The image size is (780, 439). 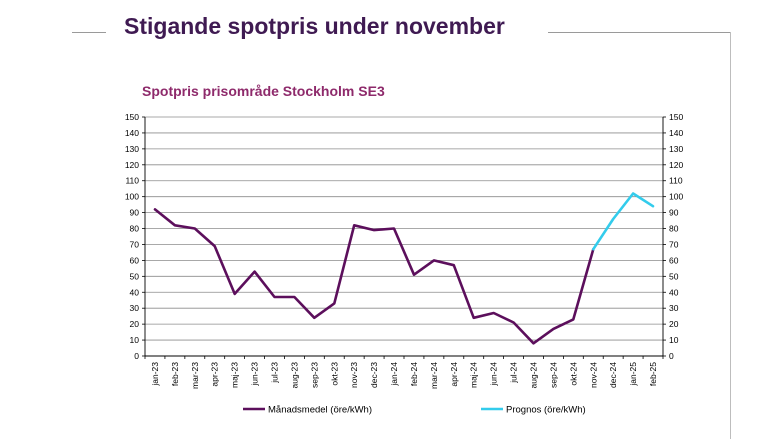 I want to click on y-axis-right-ticks: 0 10 20 30 40 50 60 70 80 90 100 110 120 130 140 150, so click(x=676, y=236).